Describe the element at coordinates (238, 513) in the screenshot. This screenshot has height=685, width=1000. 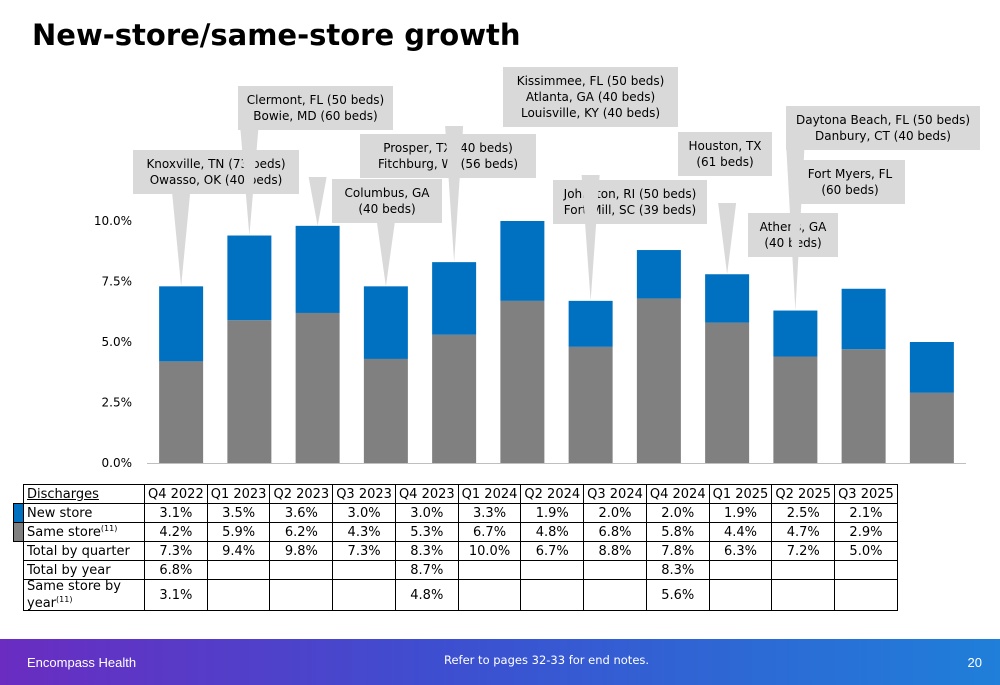
I see `table-cell: 3.5%` at that location.